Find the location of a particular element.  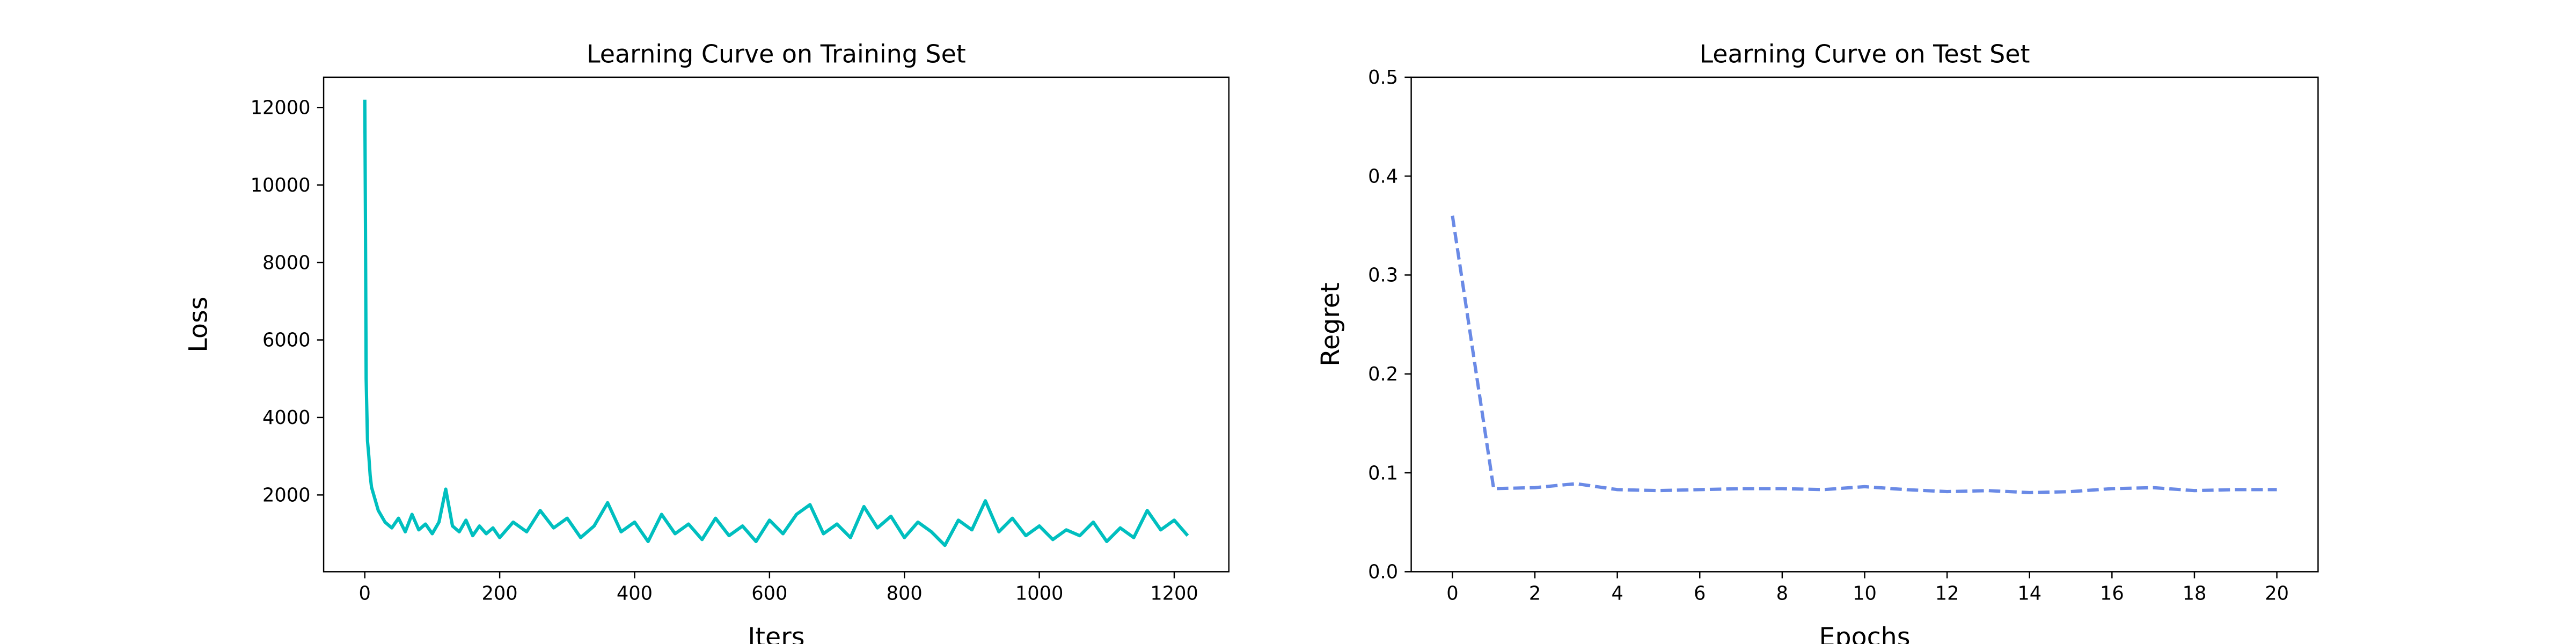

y-tick-label: 6000 is located at coordinates (286, 341).